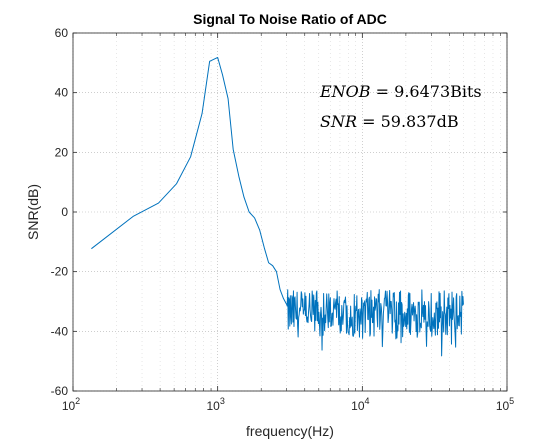  I want to click on x-tick-label: 10⁴, so click(360, 404).